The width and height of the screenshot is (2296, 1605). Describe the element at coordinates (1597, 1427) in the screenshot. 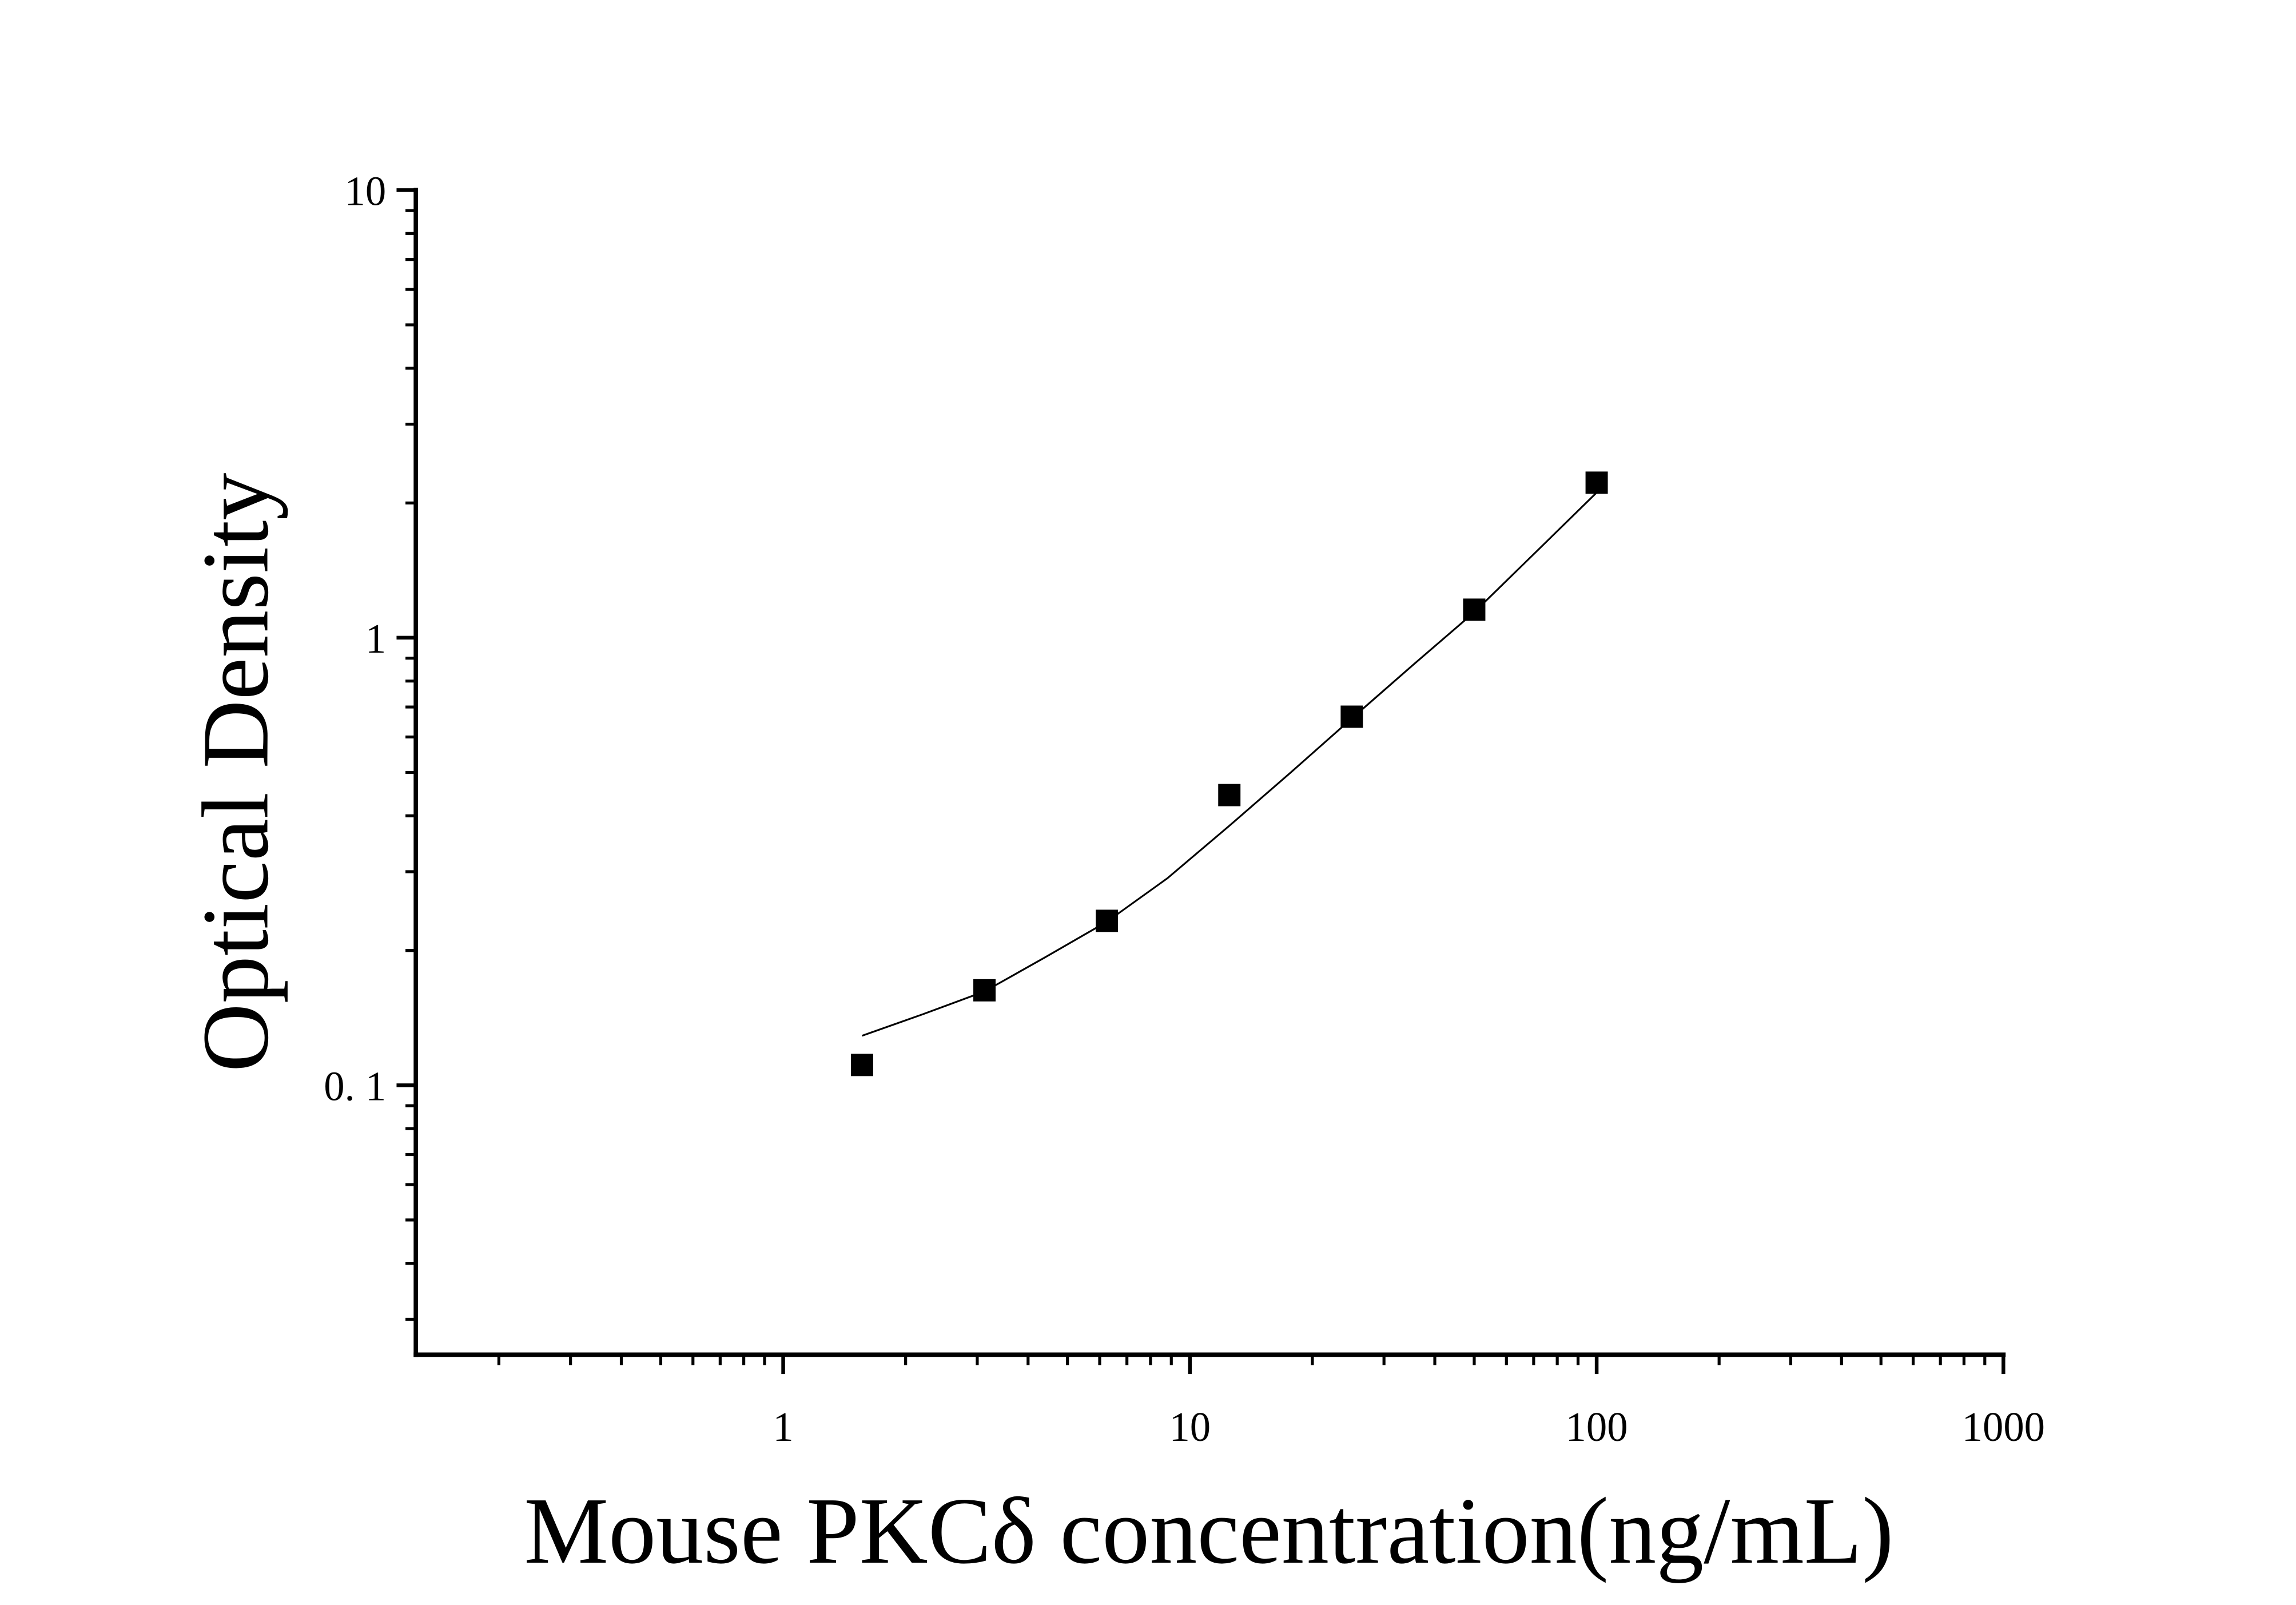

I see `x-tick-label: 100` at that location.